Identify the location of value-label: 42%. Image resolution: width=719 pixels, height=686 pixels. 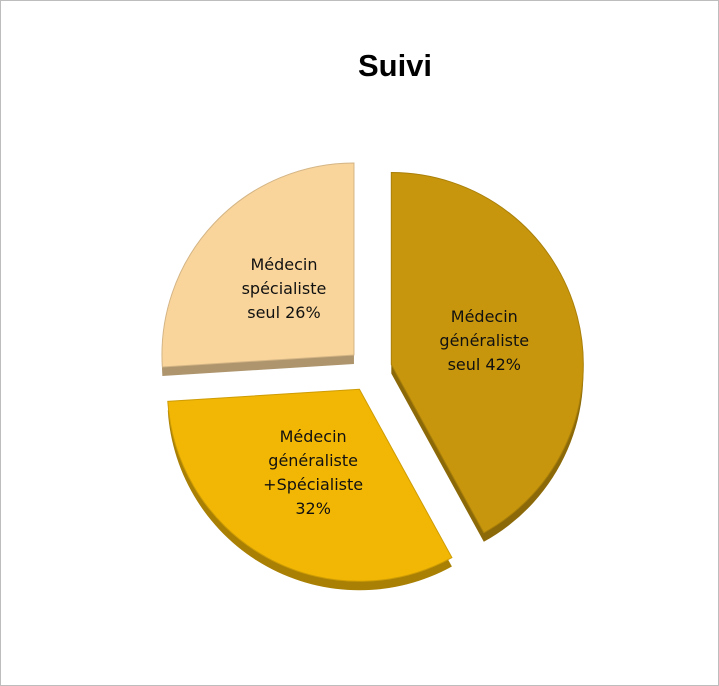
(503, 364).